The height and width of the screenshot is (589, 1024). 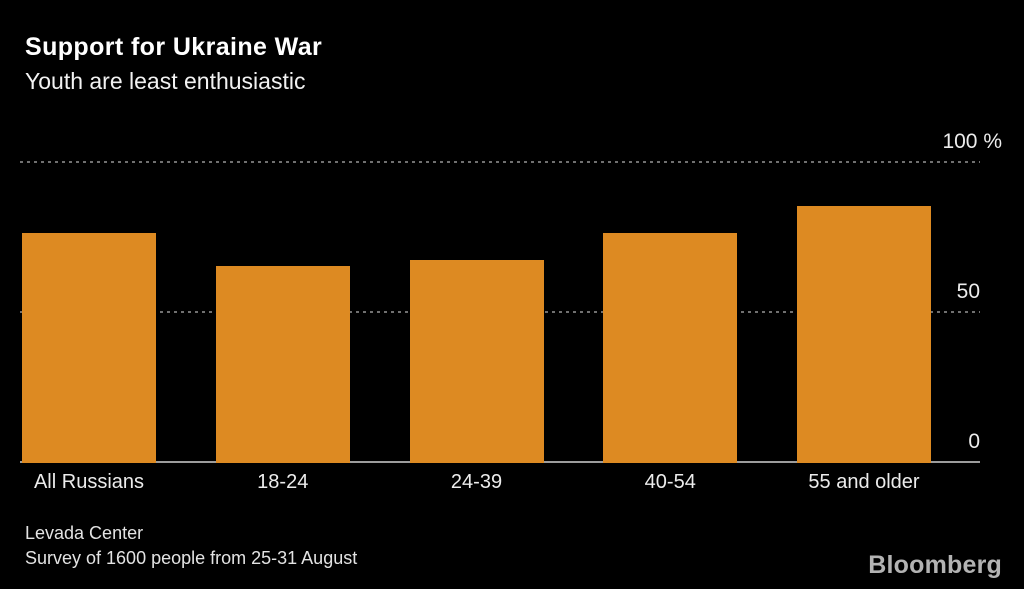 What do you see at coordinates (476, 482) in the screenshot?
I see `x-label-2: 24-39` at bounding box center [476, 482].